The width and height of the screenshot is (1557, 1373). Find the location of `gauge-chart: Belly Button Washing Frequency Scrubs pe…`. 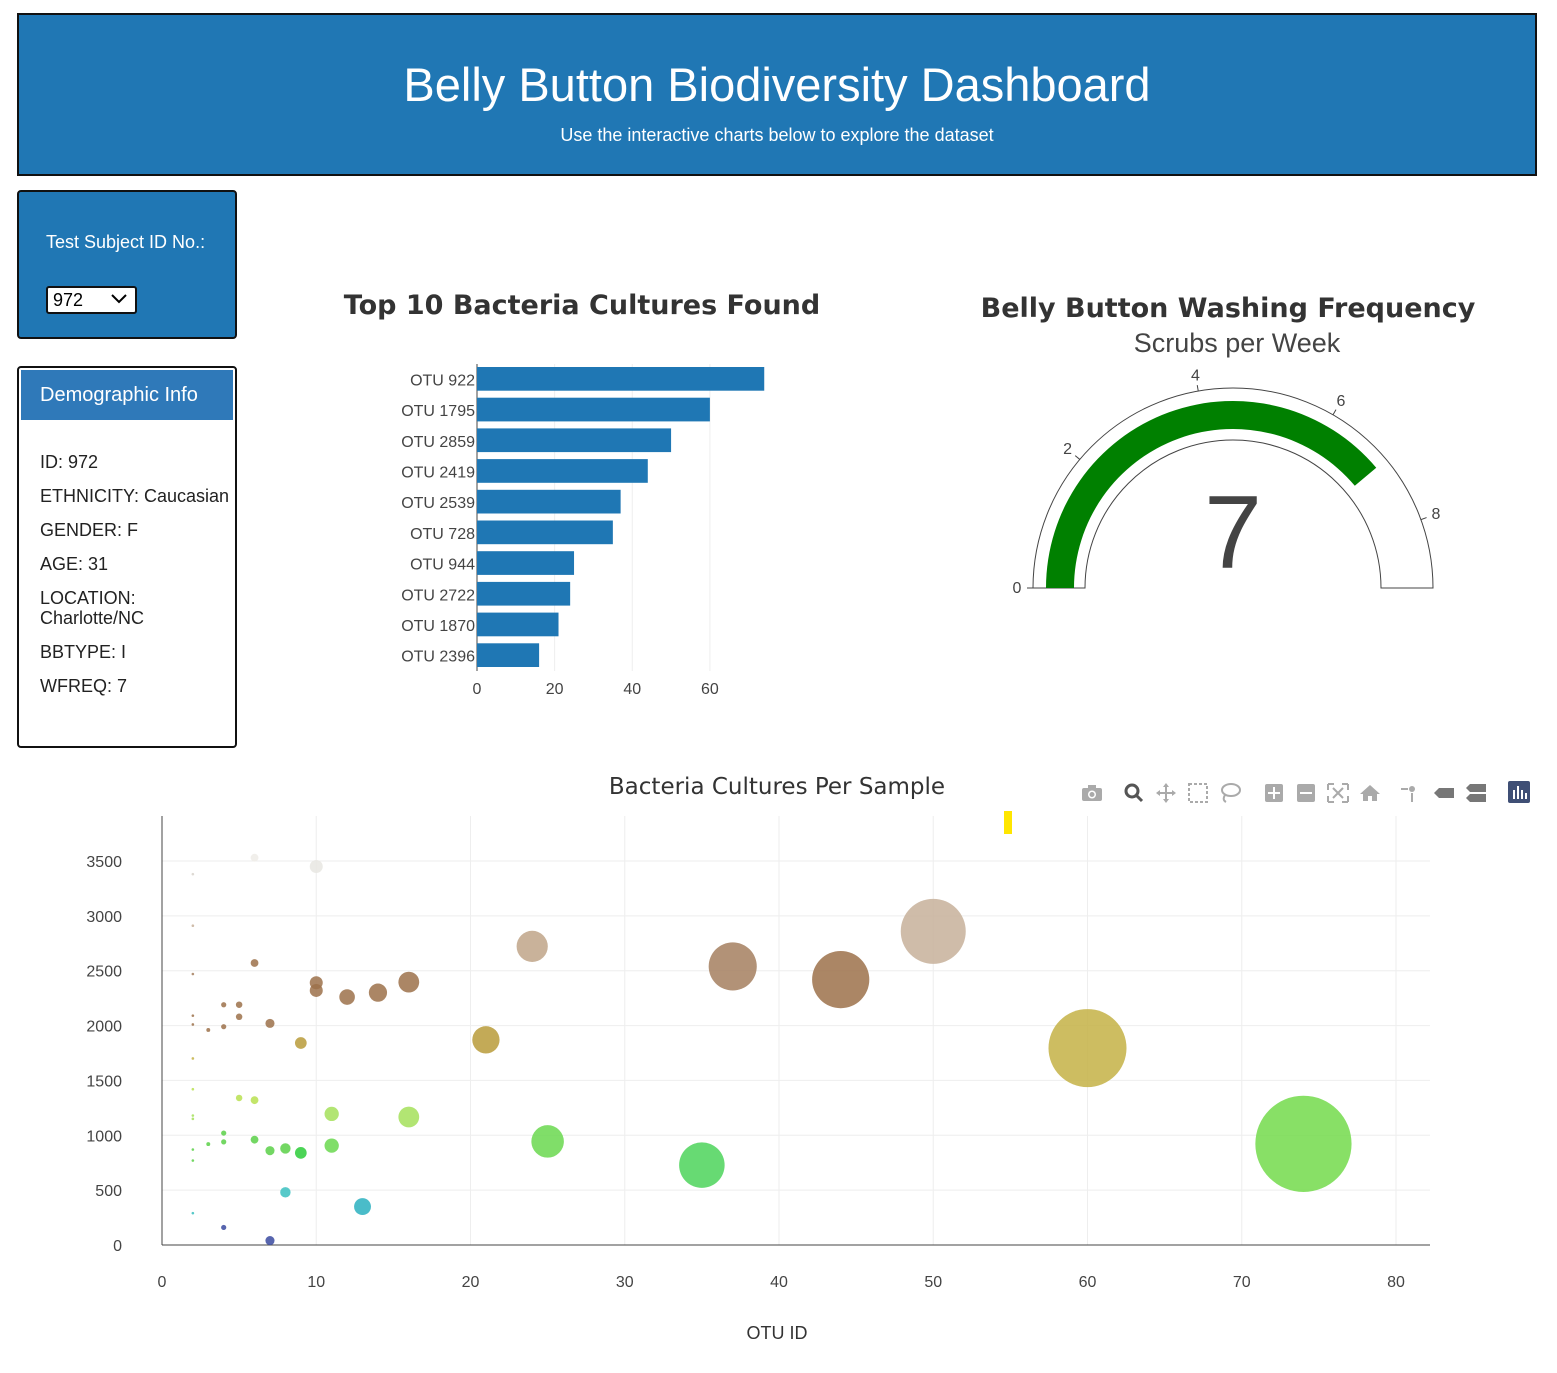

gauge-chart: Belly Button Washing Frequency Scrubs pe… is located at coordinates (1228, 445).